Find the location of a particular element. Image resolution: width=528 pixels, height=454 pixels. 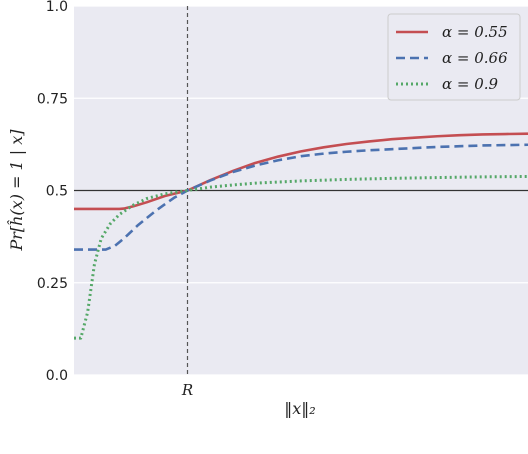

y-tick-label: 0.25 is located at coordinates (52, 284).